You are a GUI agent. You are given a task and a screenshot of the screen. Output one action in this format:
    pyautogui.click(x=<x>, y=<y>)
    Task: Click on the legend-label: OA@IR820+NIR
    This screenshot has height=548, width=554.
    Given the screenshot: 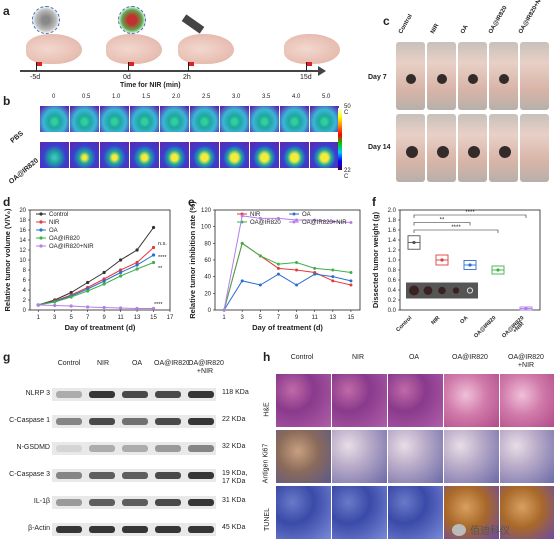 What is the action you would take?
    pyautogui.click(x=324, y=223)
    